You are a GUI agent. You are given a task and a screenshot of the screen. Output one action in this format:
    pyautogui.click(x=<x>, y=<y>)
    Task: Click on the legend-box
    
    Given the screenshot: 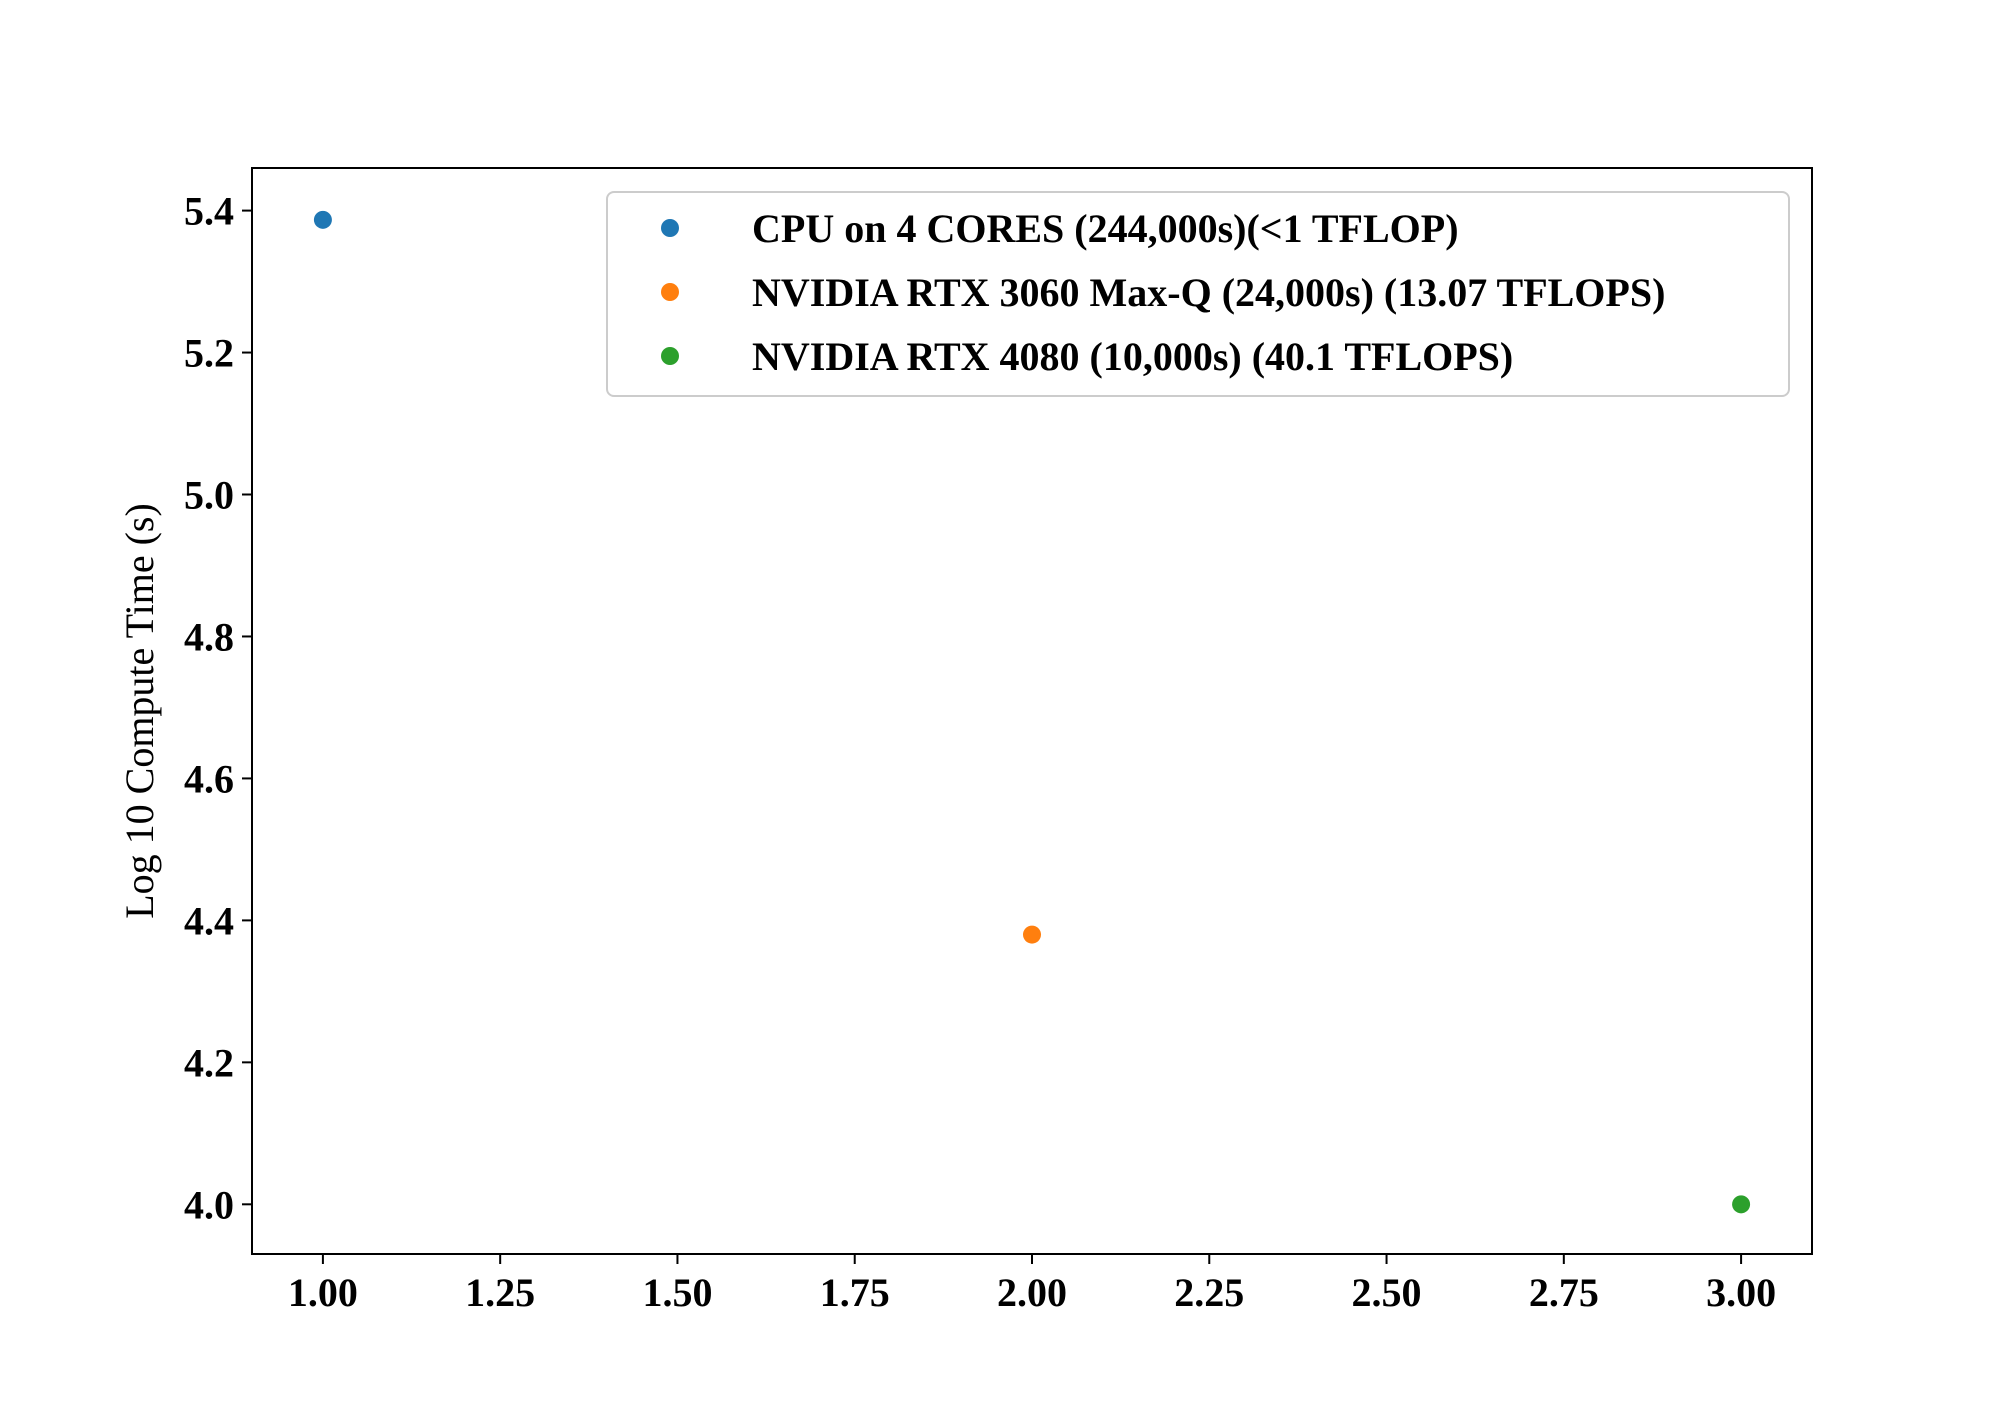 What is the action you would take?
    pyautogui.click(x=1198, y=294)
    